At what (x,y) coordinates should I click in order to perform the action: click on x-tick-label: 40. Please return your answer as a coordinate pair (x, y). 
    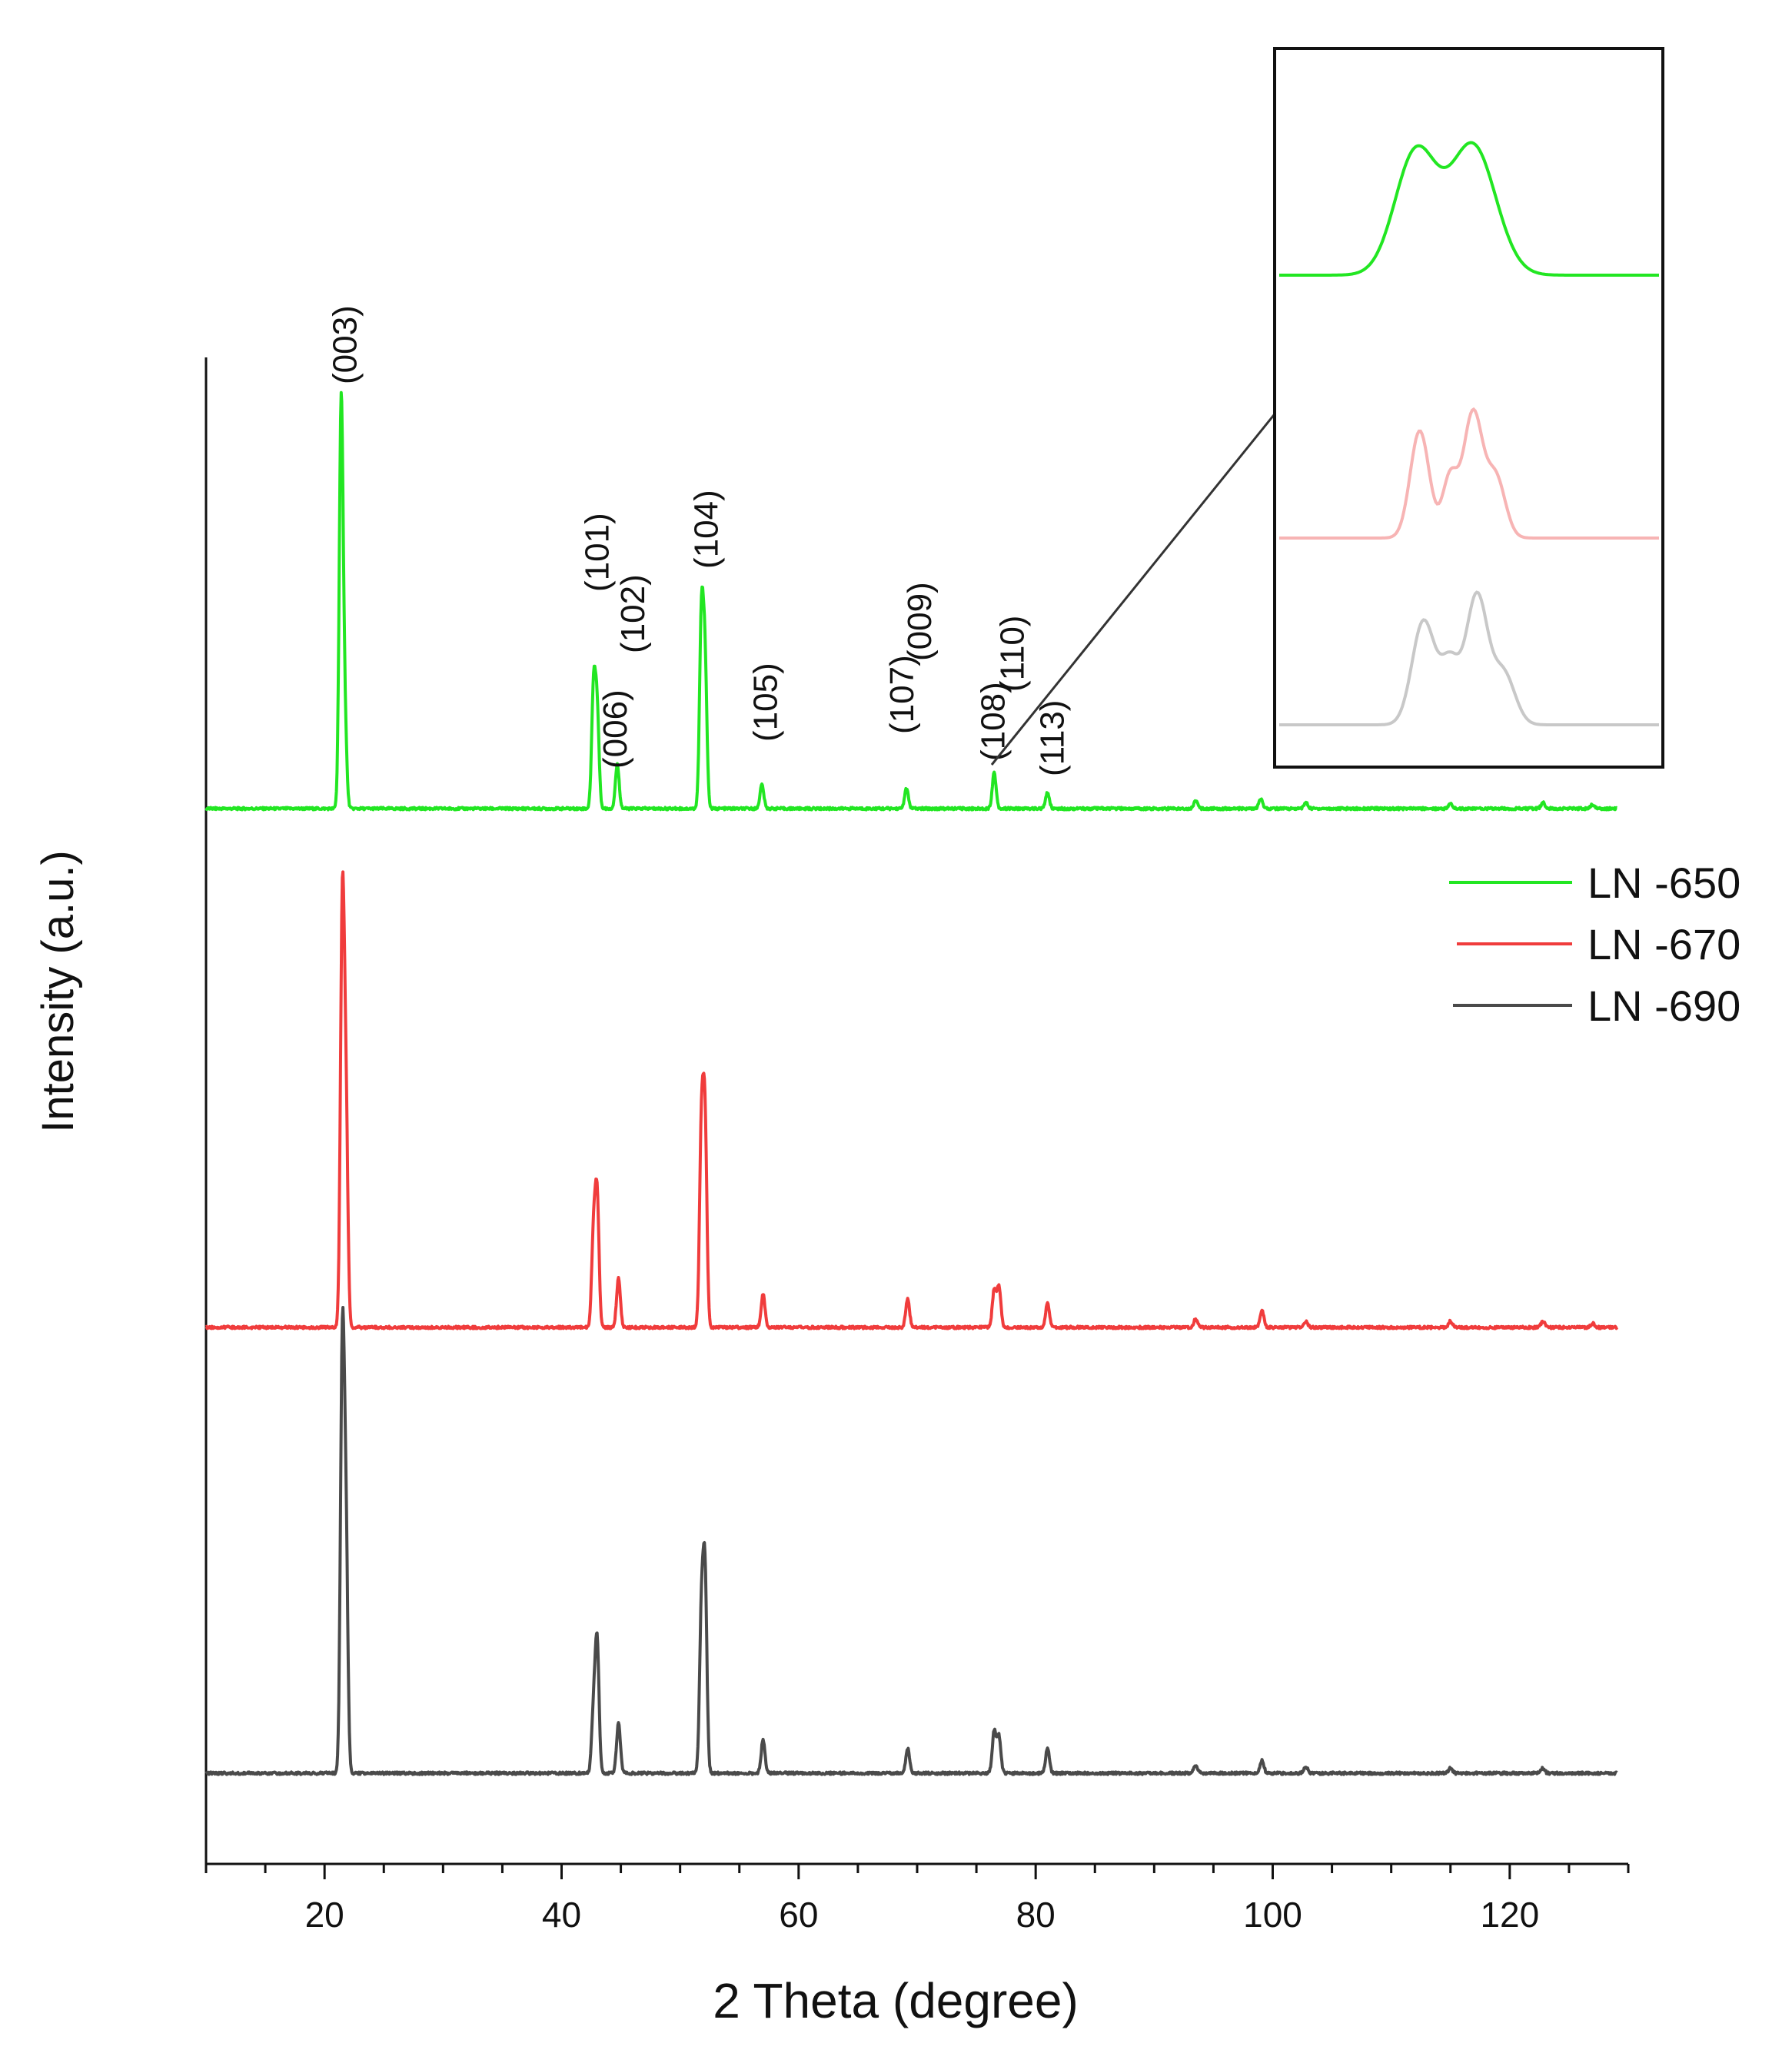
    Looking at the image, I should click on (561, 1915).